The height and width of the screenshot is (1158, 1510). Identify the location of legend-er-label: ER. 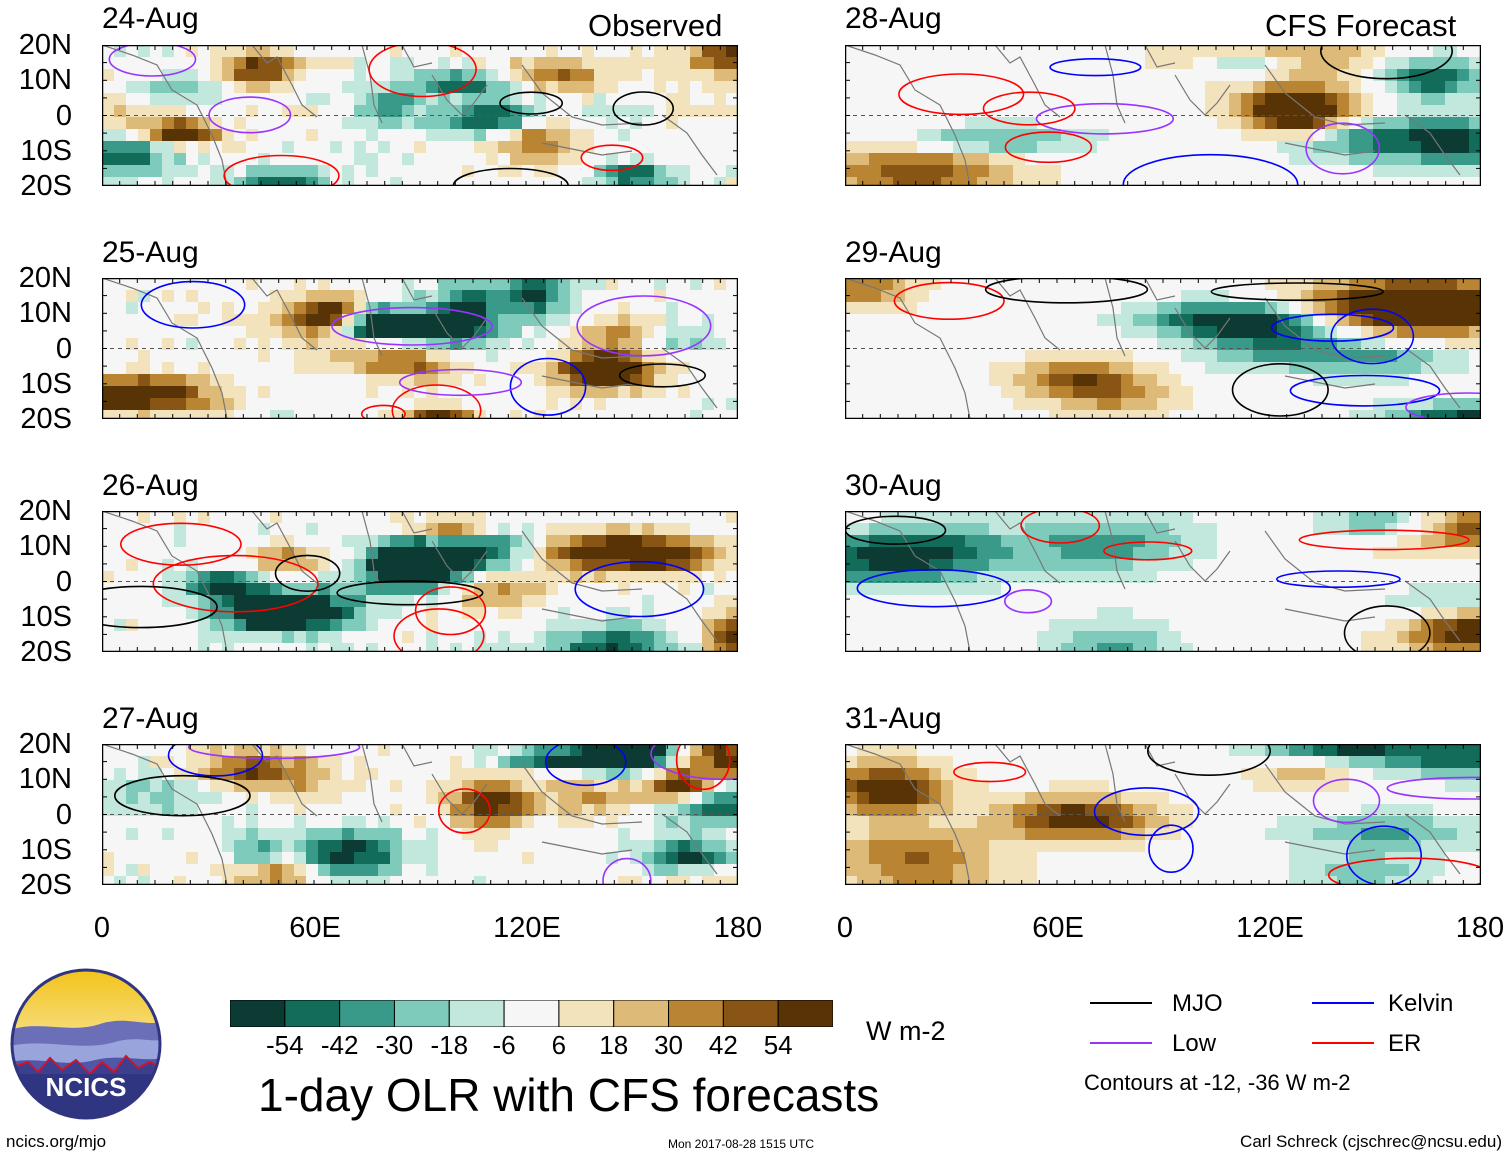
(1405, 1043).